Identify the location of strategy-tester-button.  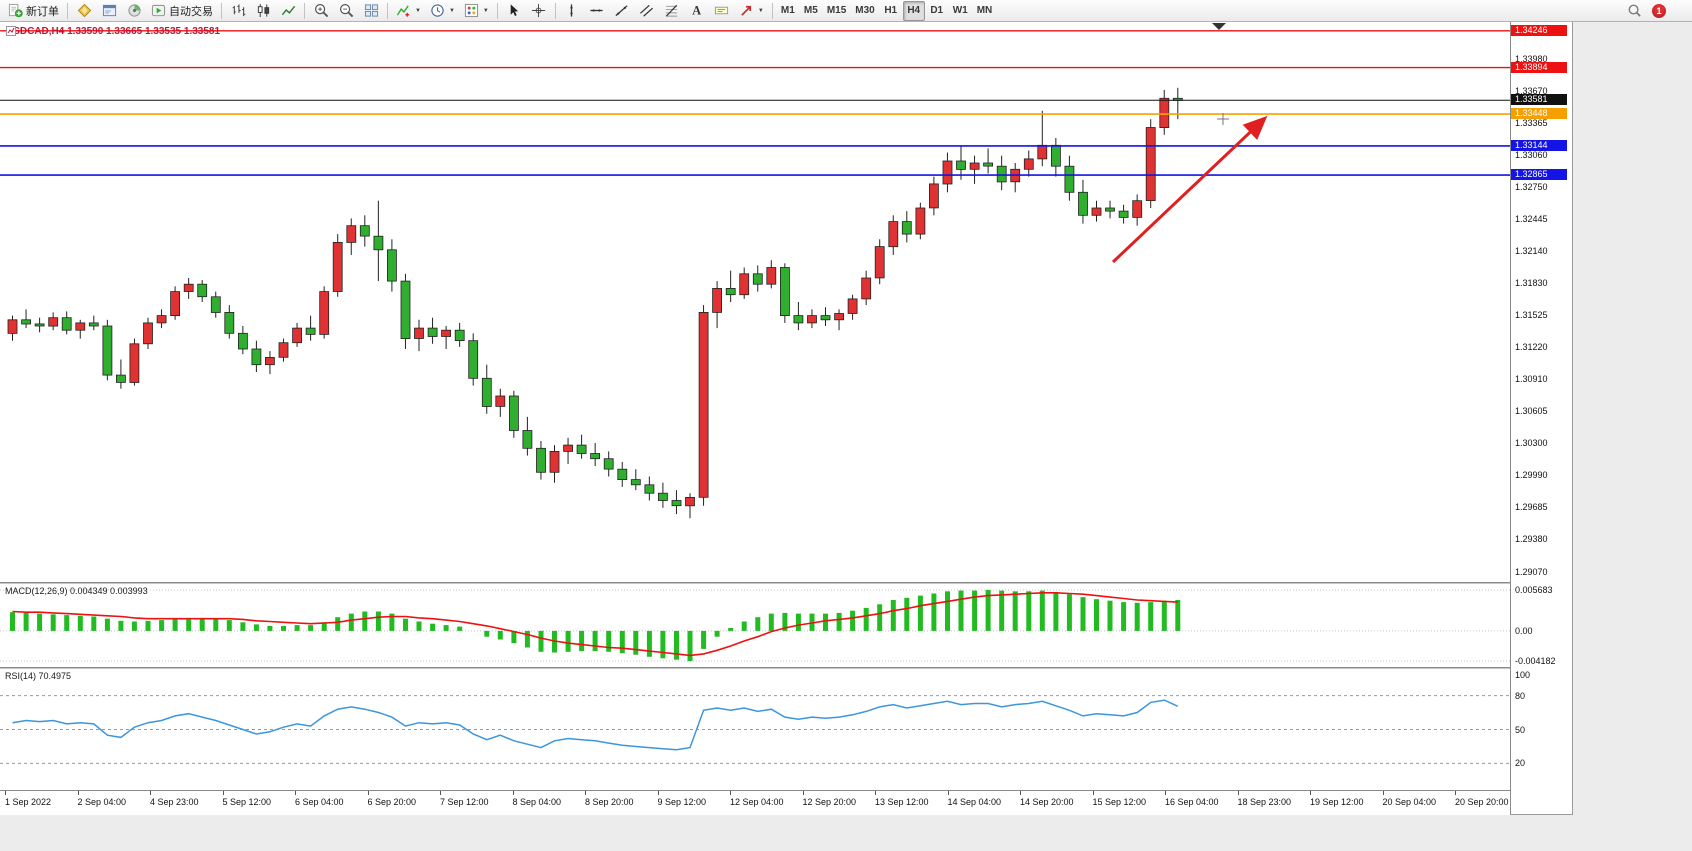
(134, 11).